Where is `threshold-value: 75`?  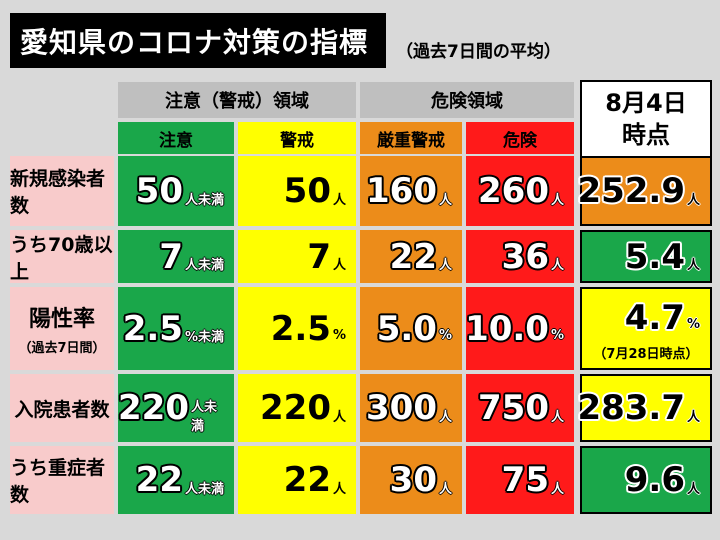 threshold-value: 75 is located at coordinates (525, 480).